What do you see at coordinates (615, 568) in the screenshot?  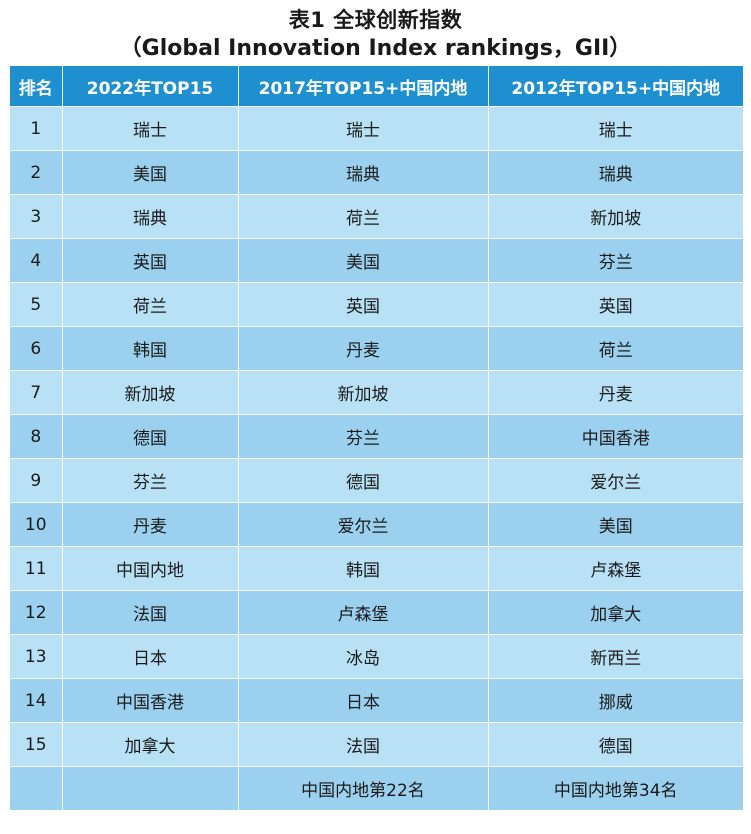 I see `cell-2012: 卢森堡` at bounding box center [615, 568].